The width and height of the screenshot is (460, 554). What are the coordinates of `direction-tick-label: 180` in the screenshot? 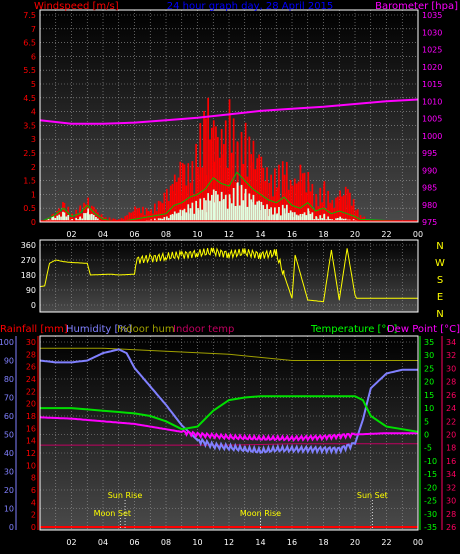 It's located at (28, 275).